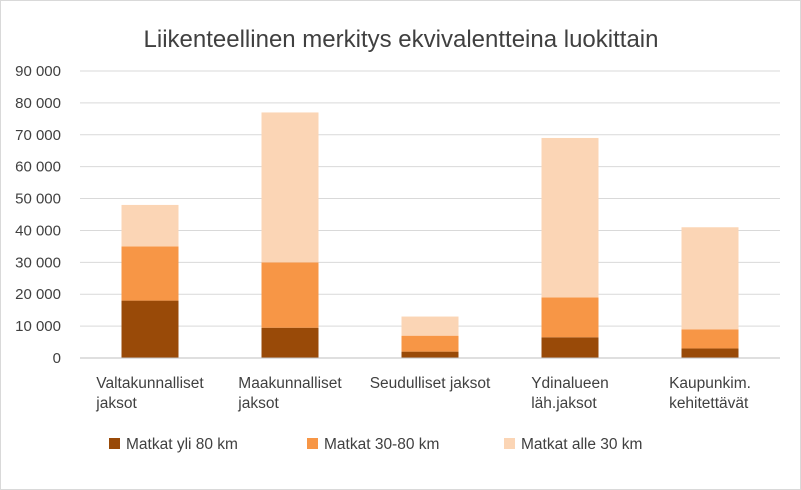  Describe the element at coordinates (38, 71) in the screenshot. I see `y-tick-label: 90 000` at that location.